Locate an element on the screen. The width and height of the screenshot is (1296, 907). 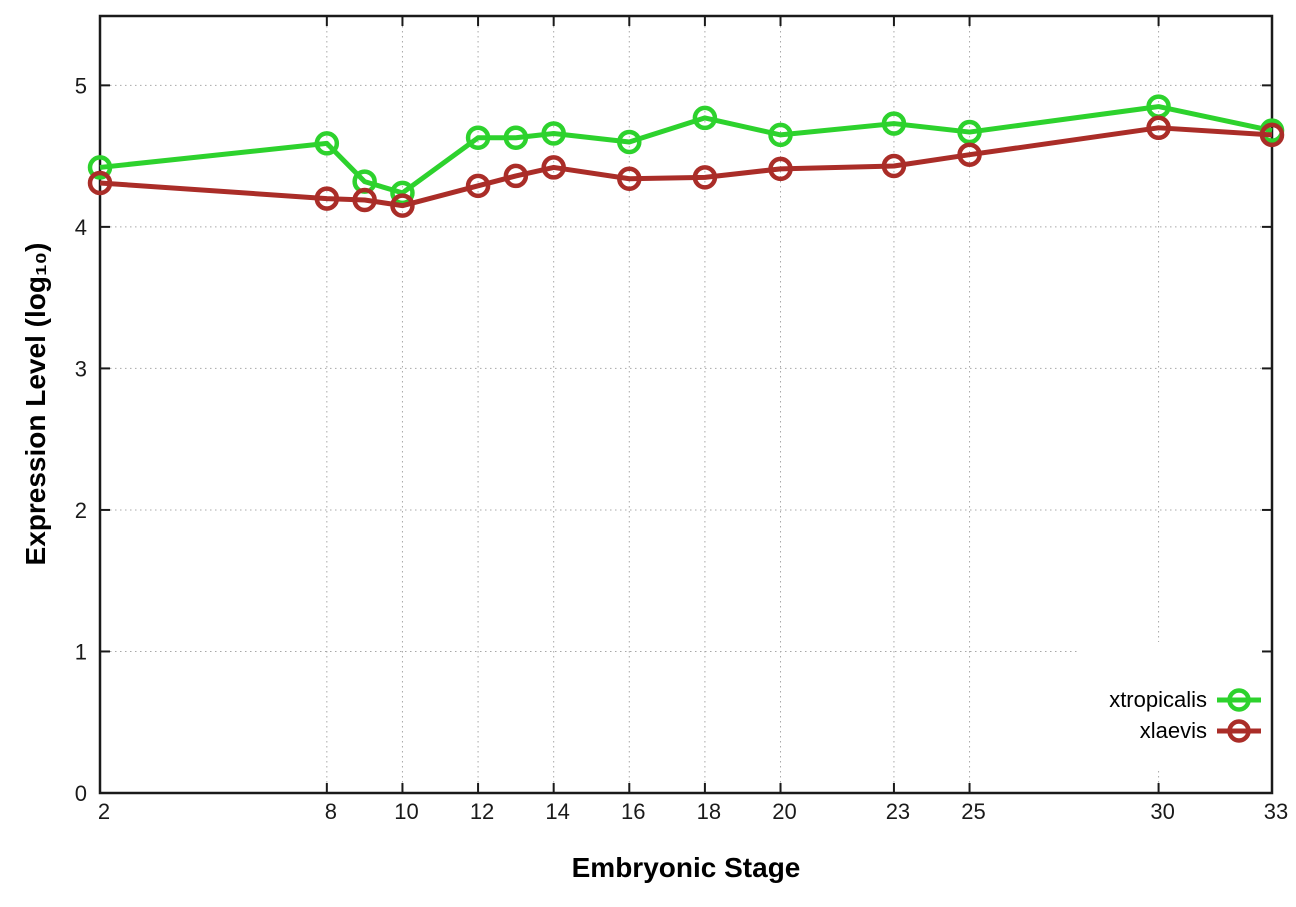
x-tick-label: 8 is located at coordinates (331, 811).